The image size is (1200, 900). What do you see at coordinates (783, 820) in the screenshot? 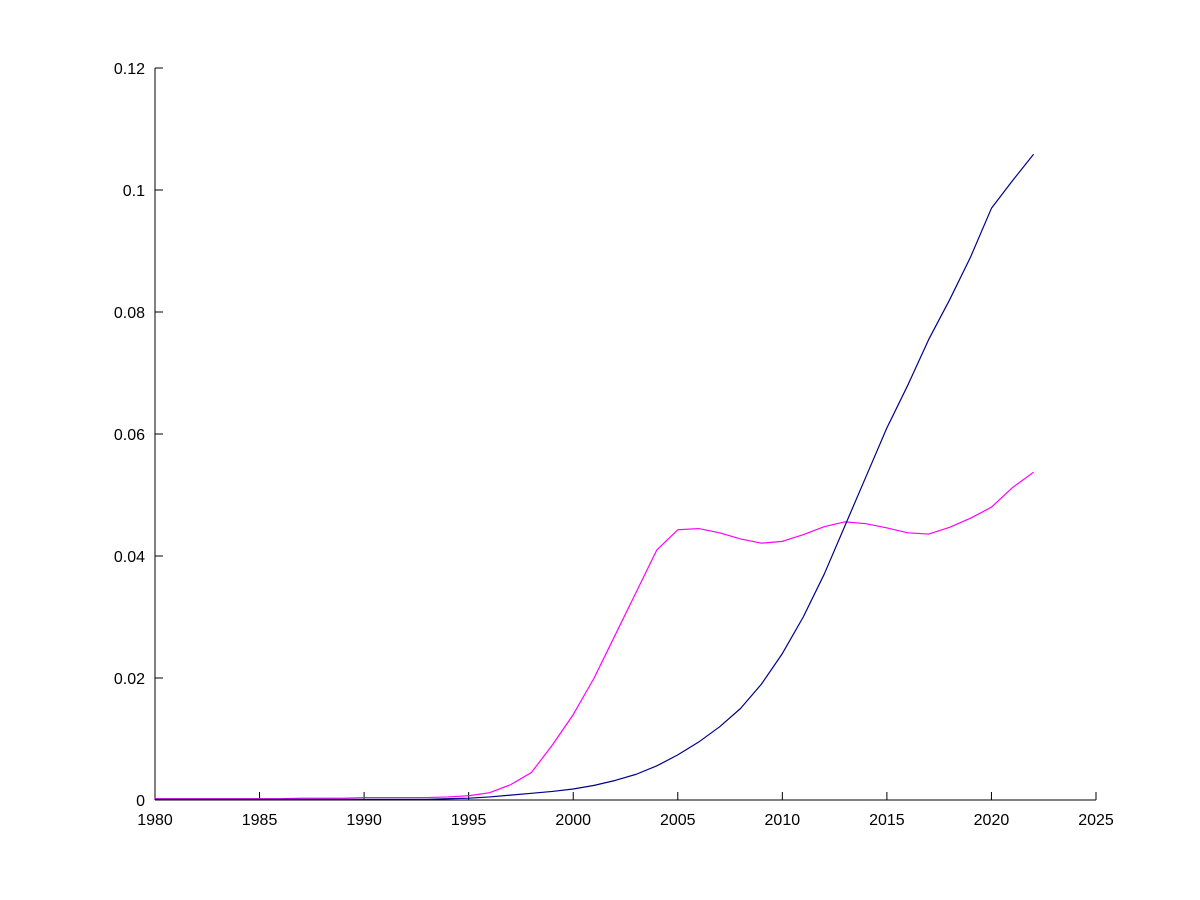
I see `x-tick-label: 2010` at bounding box center [783, 820].